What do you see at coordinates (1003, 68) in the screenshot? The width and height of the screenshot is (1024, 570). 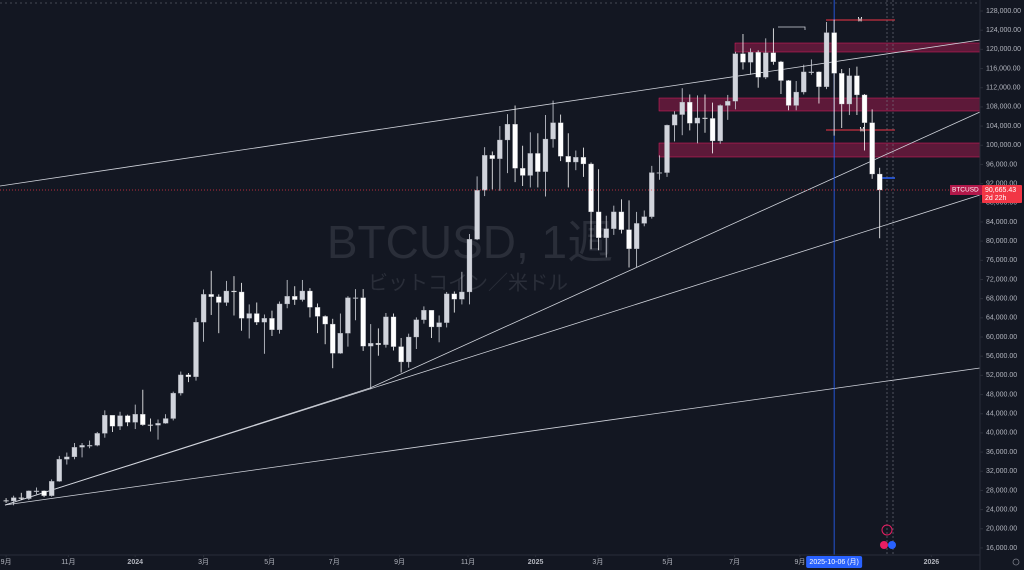 I see `y-tick-label: 116,000.00` at bounding box center [1003, 68].